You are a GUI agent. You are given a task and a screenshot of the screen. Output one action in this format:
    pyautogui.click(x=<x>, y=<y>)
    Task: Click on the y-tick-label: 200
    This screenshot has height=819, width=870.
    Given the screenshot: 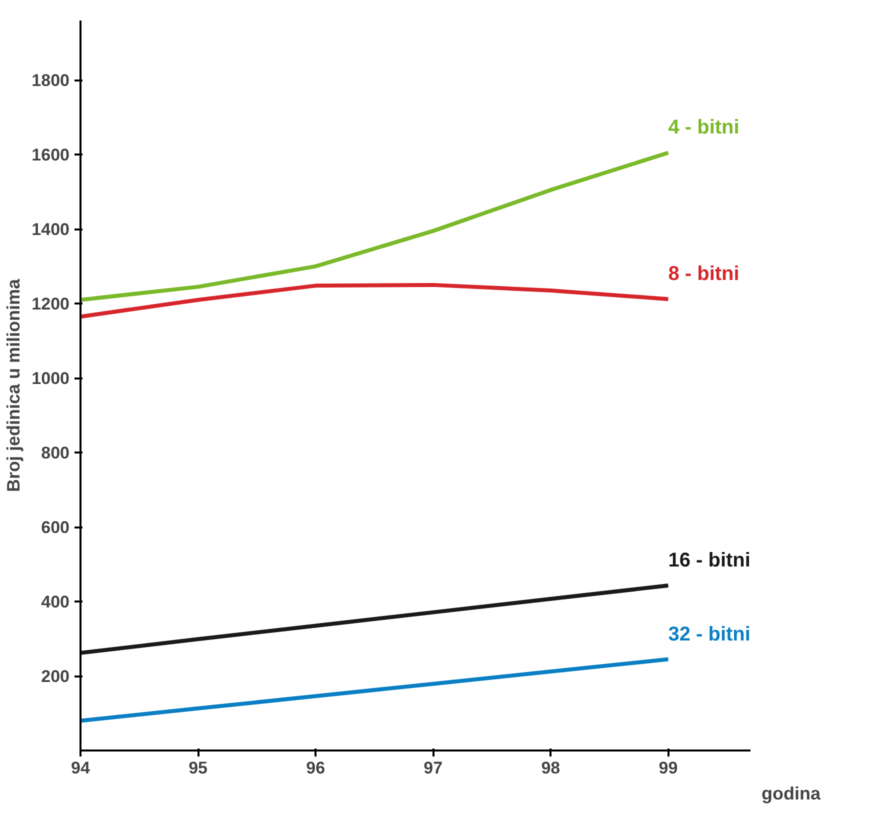 What is the action you would take?
    pyautogui.click(x=55, y=676)
    